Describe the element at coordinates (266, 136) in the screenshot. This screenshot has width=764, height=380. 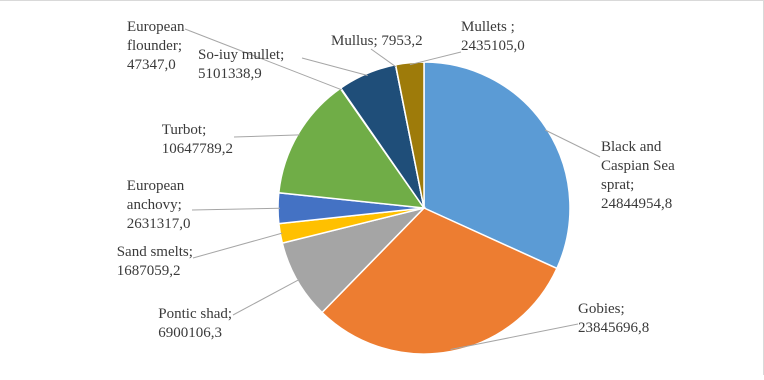
I see `leader-line-turbot` at that location.